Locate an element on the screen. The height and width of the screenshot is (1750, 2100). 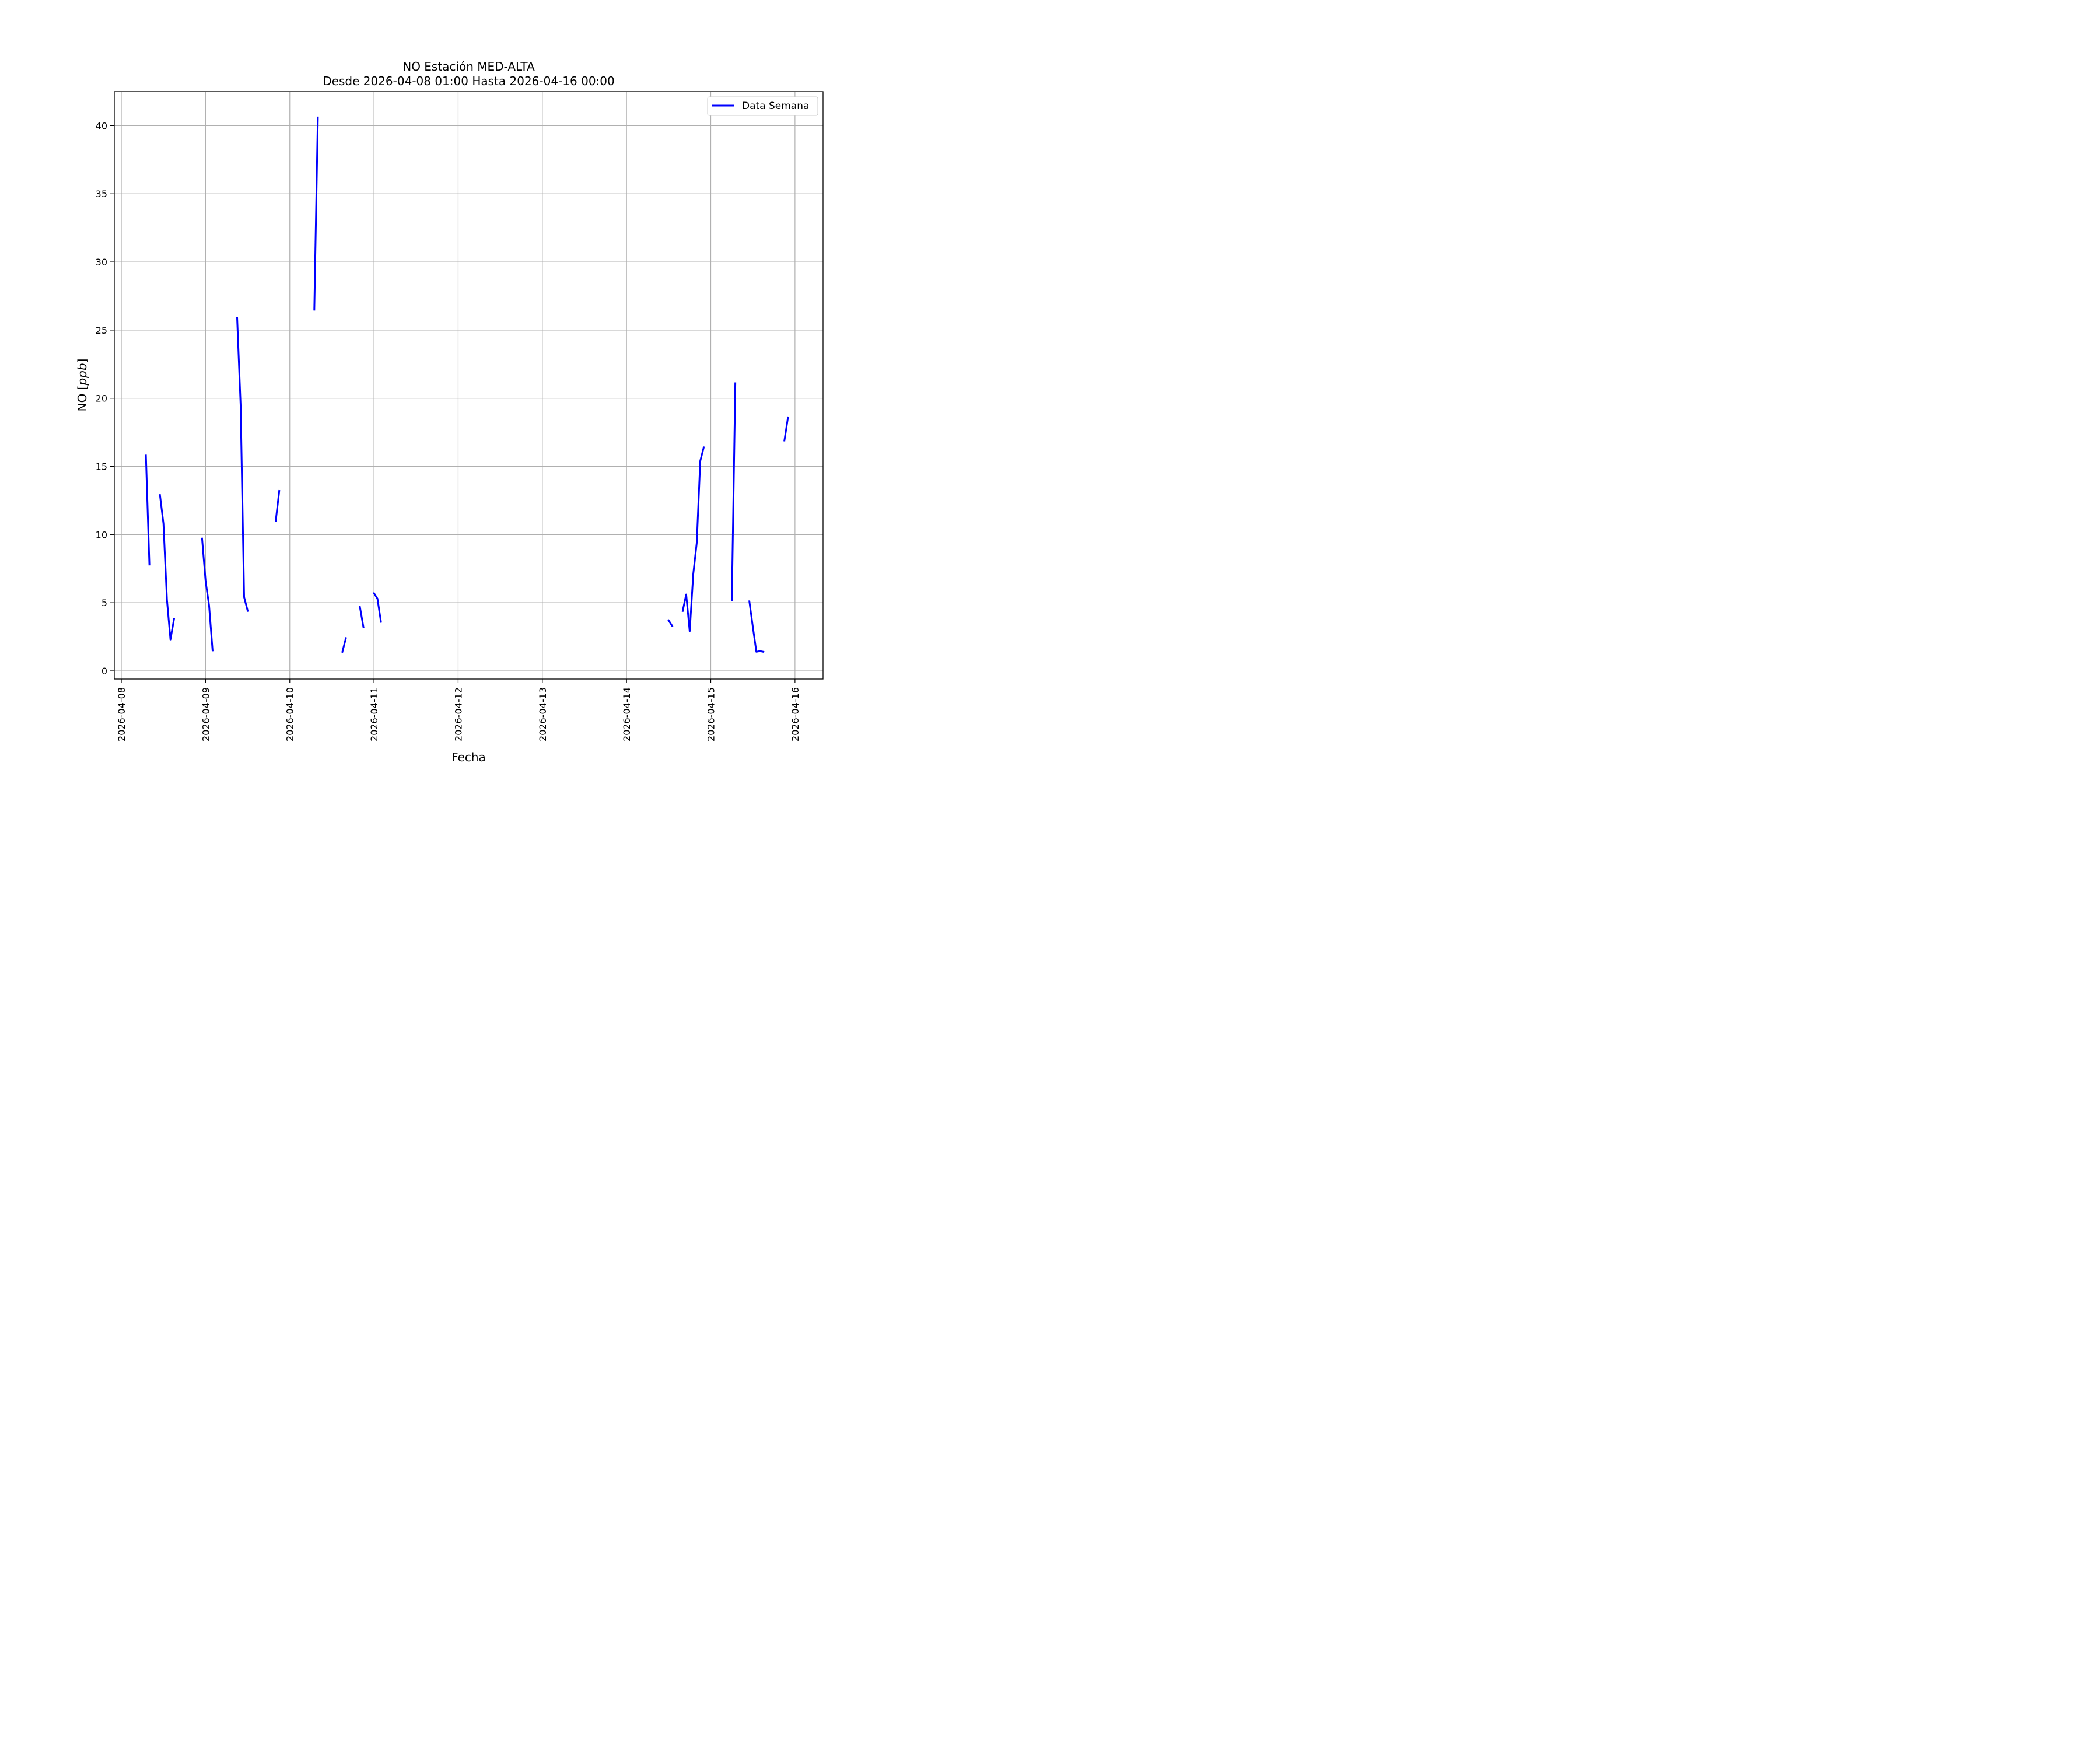
x-tick-label: 2026-04-15 is located at coordinates (711, 714).